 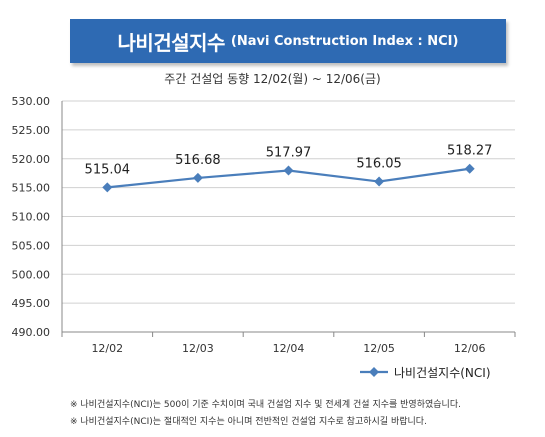 What do you see at coordinates (108, 169) in the screenshot?
I see `data-label: 515.04` at bounding box center [108, 169].